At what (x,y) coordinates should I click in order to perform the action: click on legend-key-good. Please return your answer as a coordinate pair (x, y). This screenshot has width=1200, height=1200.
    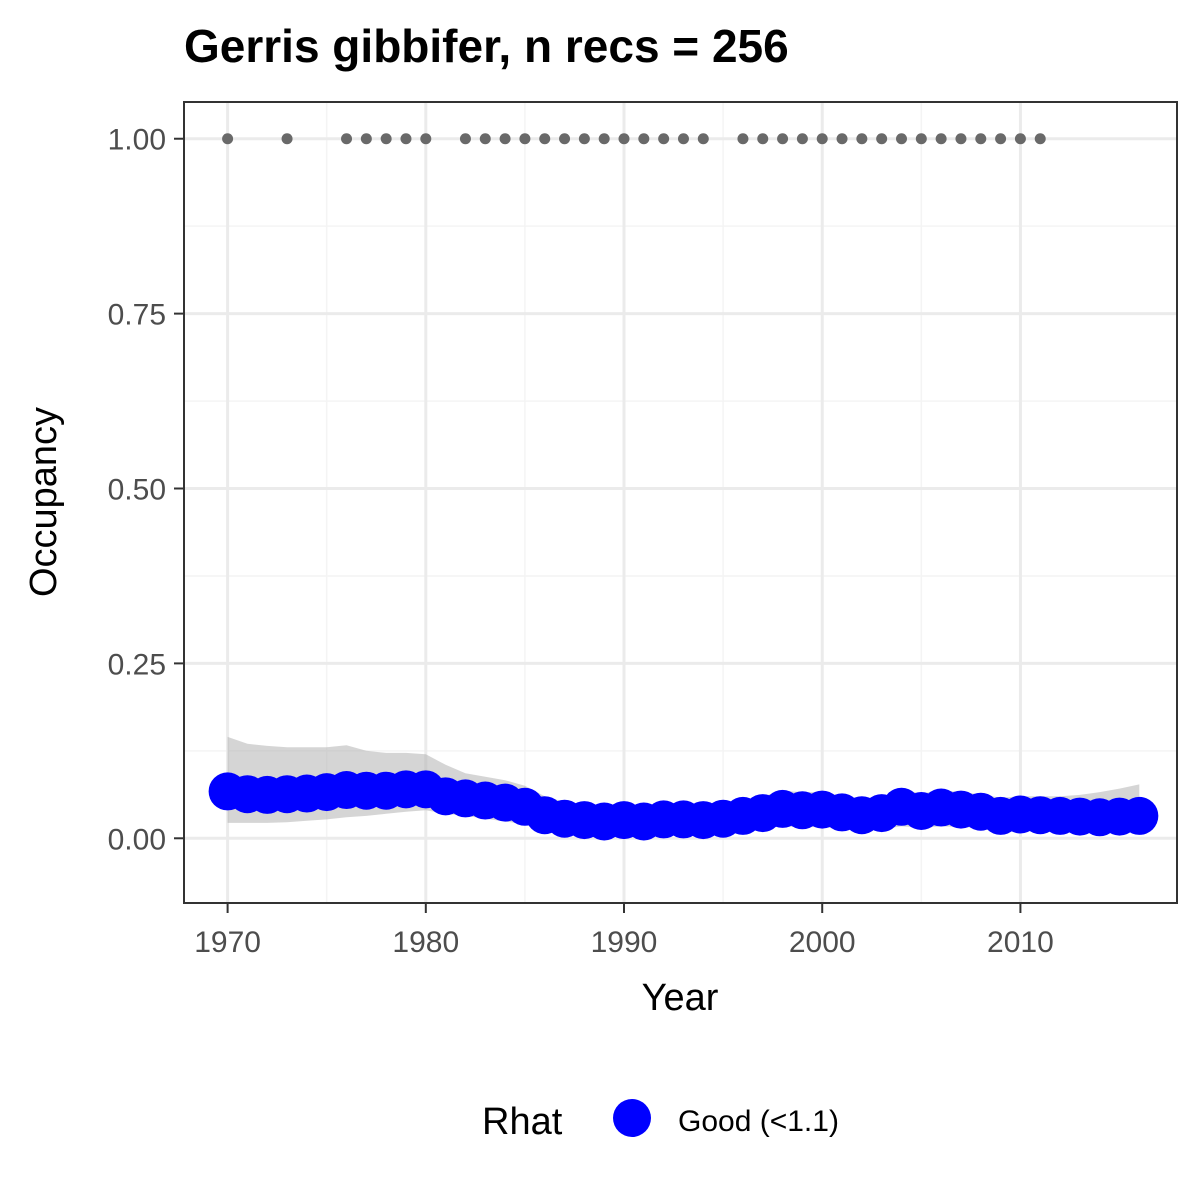
    Looking at the image, I should click on (632, 1118).